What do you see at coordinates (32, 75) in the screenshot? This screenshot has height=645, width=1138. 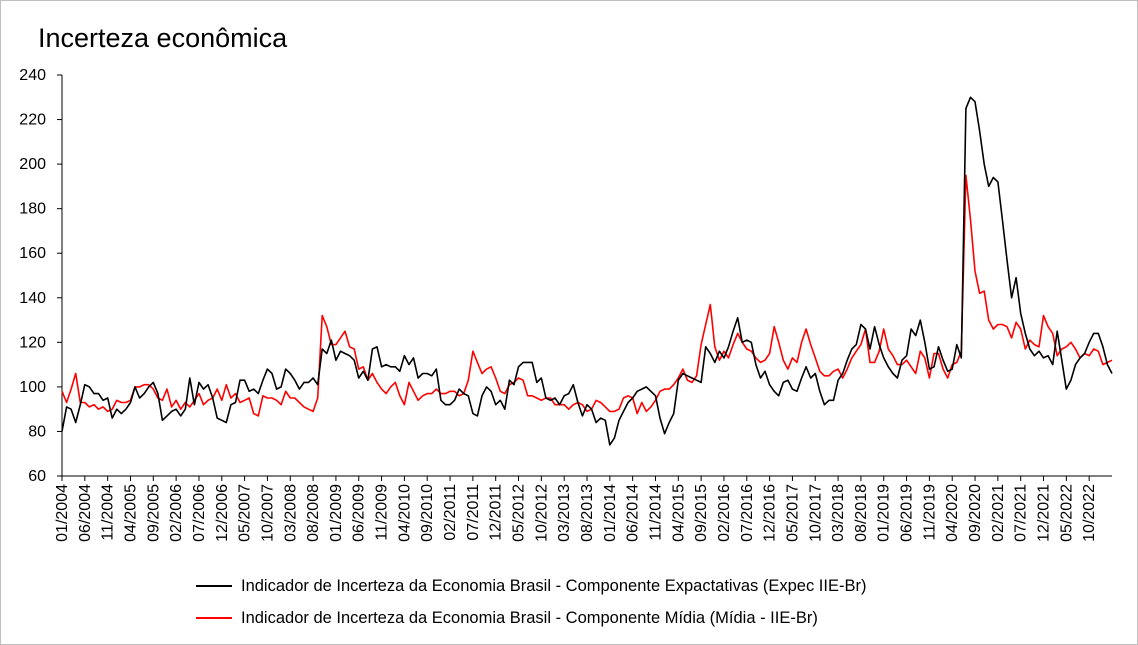 I see `y-tick-label: 240` at bounding box center [32, 75].